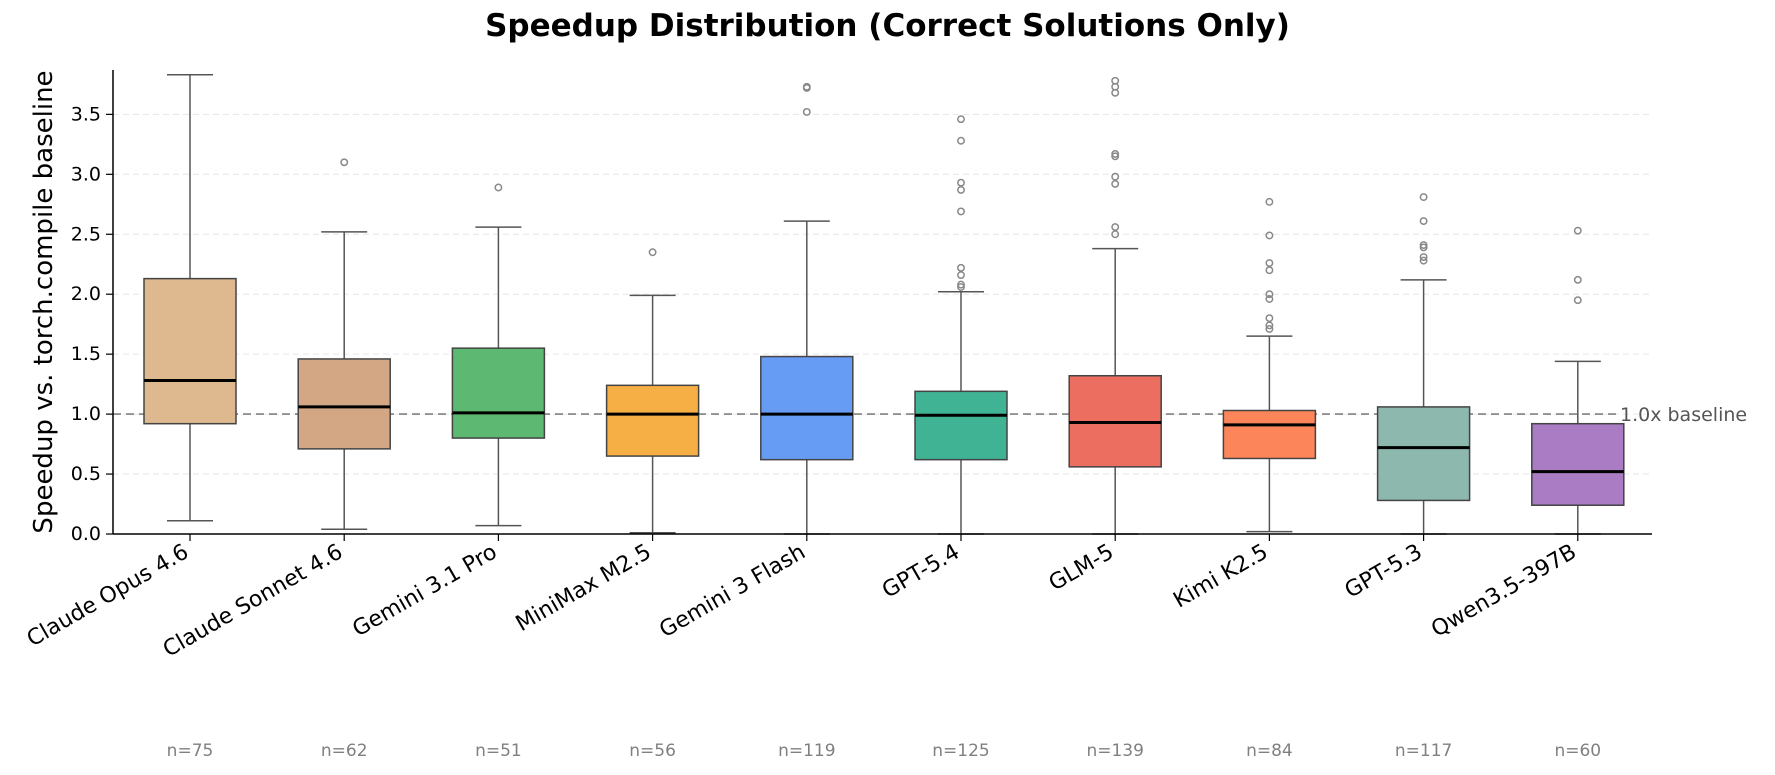  Describe the element at coordinates (1114, 751) in the screenshot. I see `n-label: n=139` at that location.